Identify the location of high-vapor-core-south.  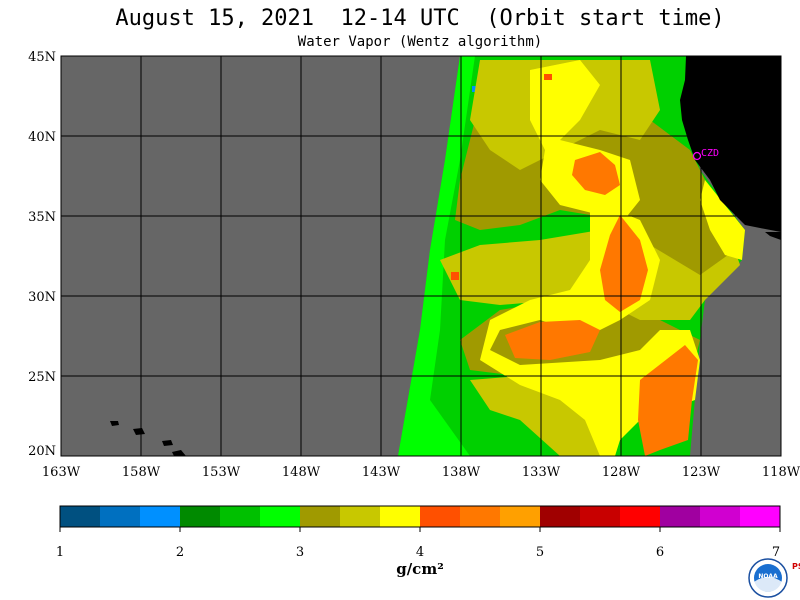
(668, 400).